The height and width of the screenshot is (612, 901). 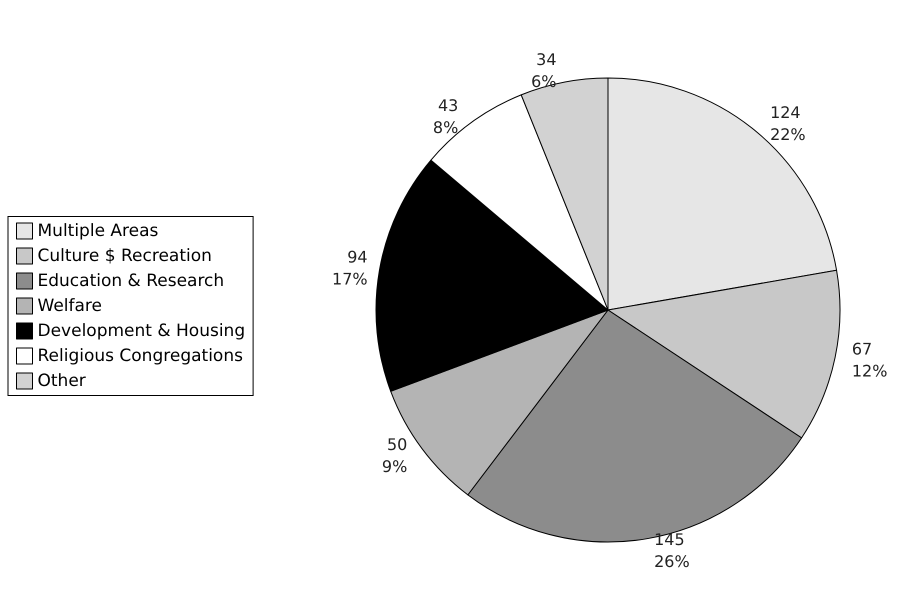 What do you see at coordinates (125, 256) in the screenshot?
I see `legend-label: Culture $ Recreation` at bounding box center [125, 256].